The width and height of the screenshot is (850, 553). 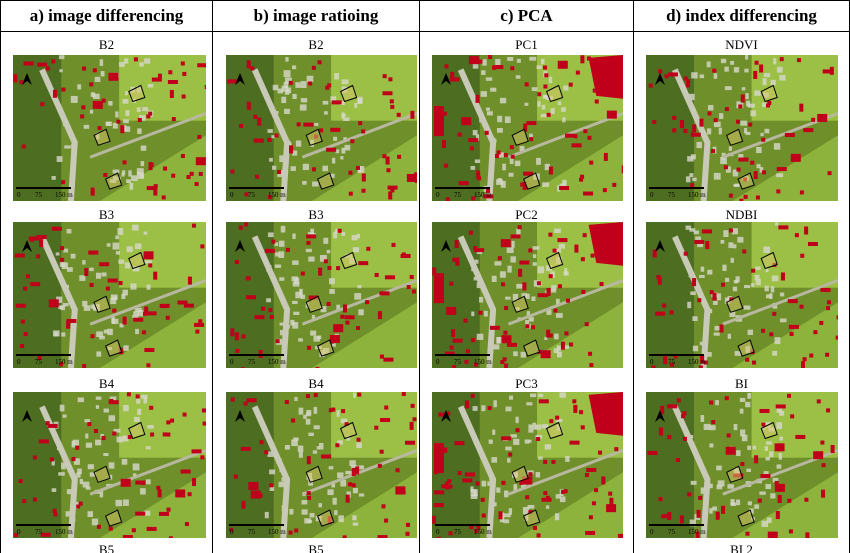 What do you see at coordinates (741, 214) in the screenshot?
I see `panel-label: NDBI` at bounding box center [741, 214].